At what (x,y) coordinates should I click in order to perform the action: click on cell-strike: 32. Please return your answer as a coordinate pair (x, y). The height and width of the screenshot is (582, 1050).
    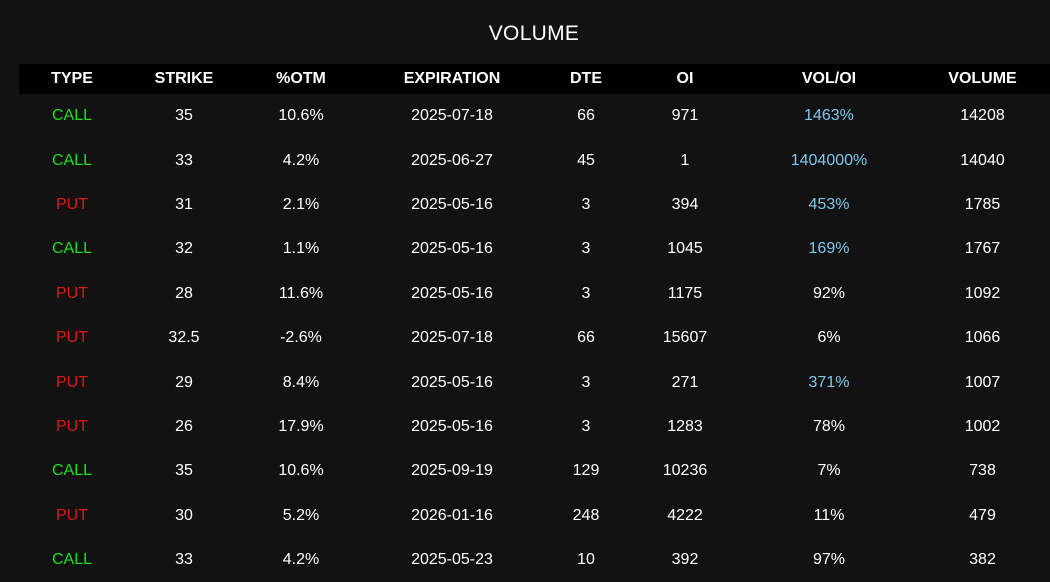
    Looking at the image, I should click on (184, 249).